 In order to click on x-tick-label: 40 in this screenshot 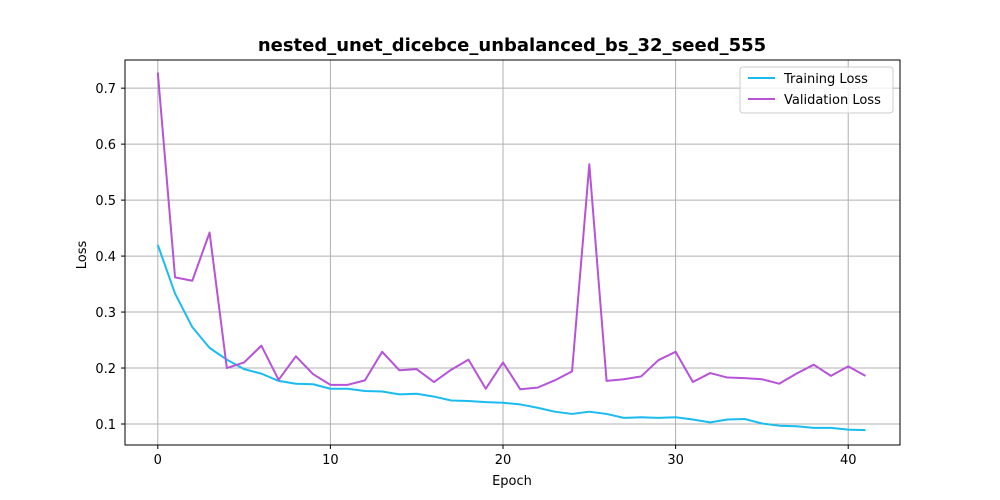, I will do `click(848, 460)`.